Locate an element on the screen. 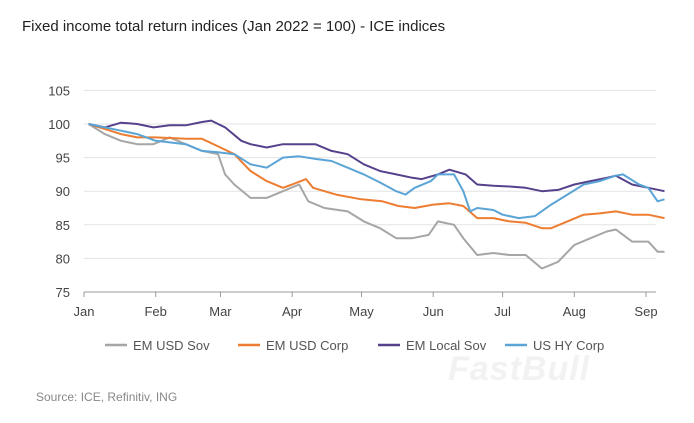 This screenshot has height=423, width=694. x-tick-label: Apr is located at coordinates (292, 311).